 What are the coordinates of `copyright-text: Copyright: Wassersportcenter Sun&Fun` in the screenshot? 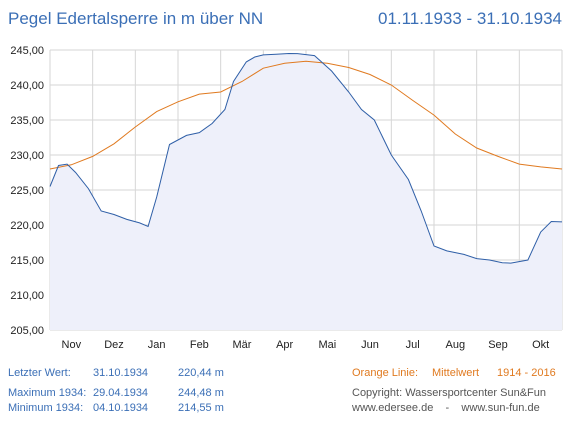 It's located at (449, 393).